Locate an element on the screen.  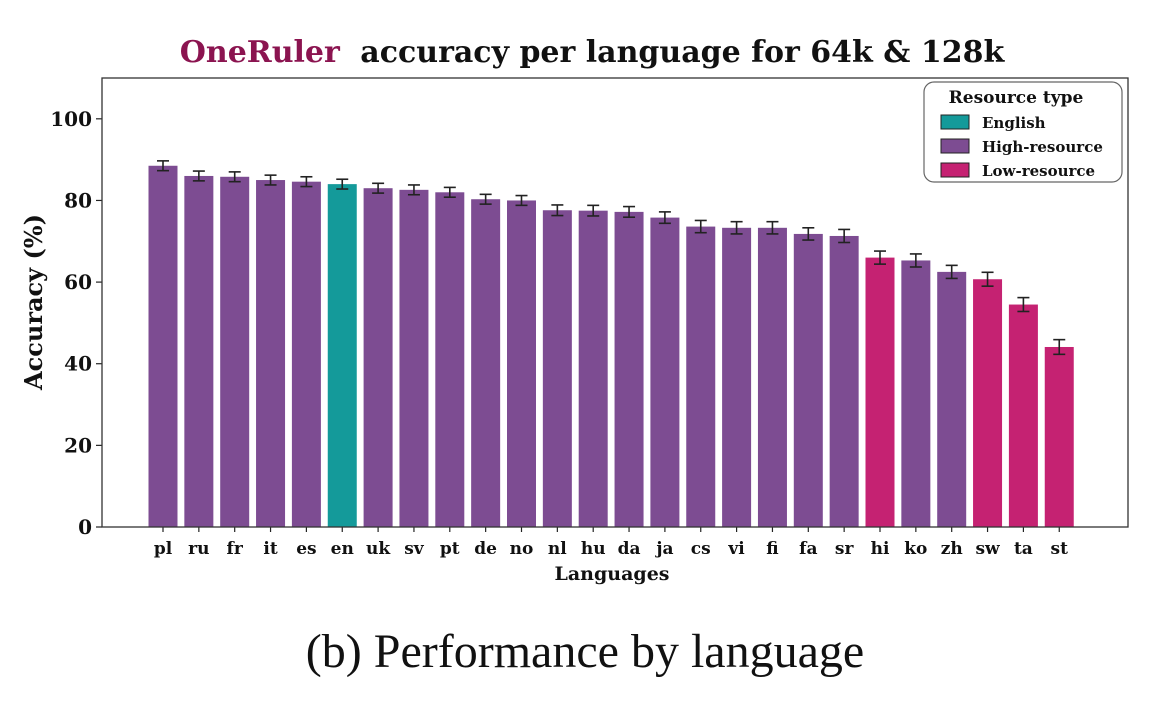
bar-sw is located at coordinates (988, 403).